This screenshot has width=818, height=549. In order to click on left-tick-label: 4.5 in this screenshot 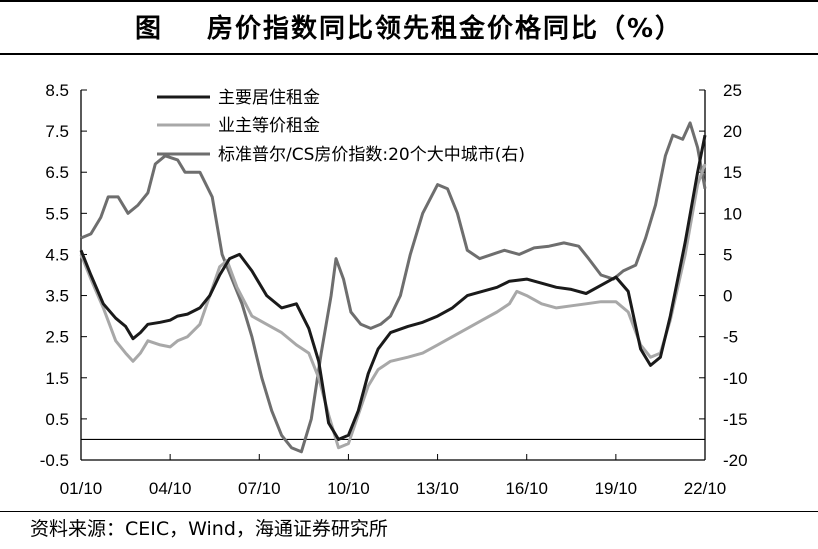, I will do `click(57, 254)`.